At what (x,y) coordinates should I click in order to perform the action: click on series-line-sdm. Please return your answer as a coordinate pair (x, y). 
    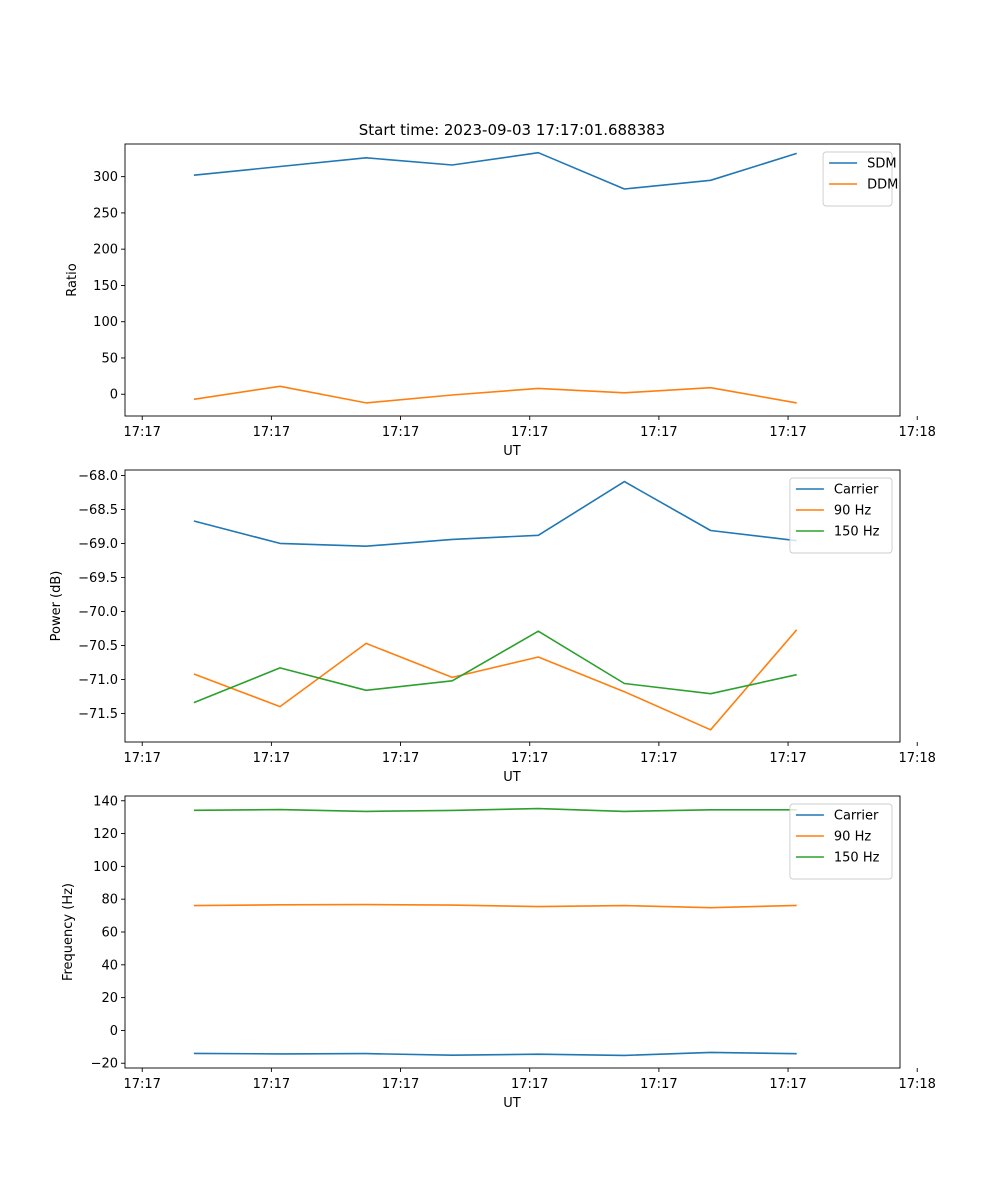
    Looking at the image, I should click on (495, 170).